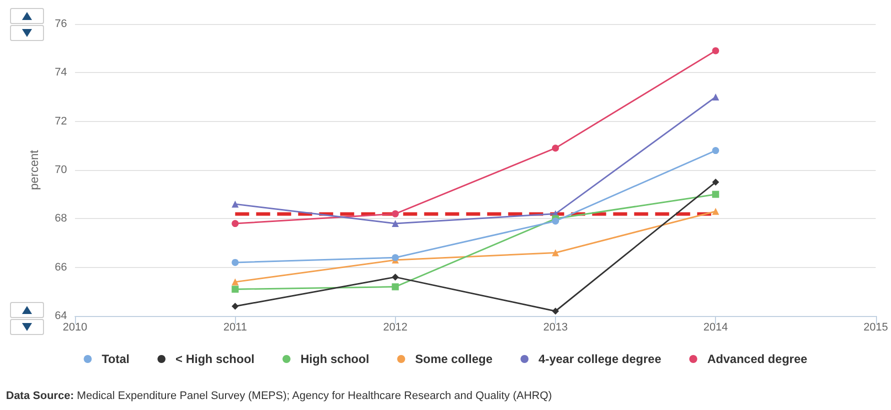 The image size is (891, 410). What do you see at coordinates (395, 328) in the screenshot?
I see `x-tick-label: 2012` at bounding box center [395, 328].